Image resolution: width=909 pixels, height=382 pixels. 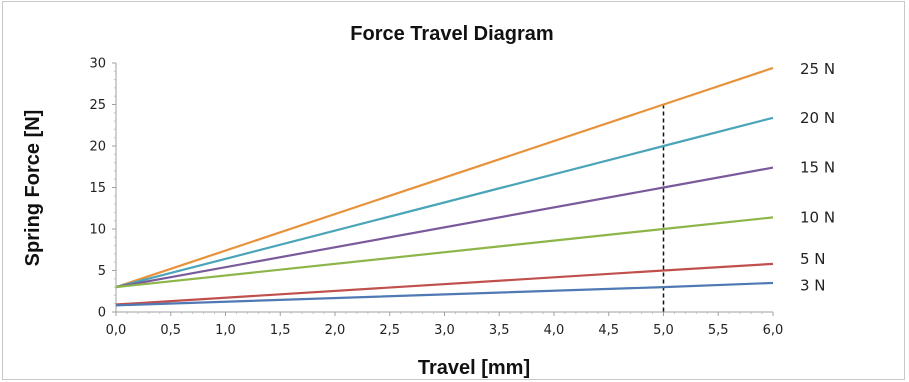 What do you see at coordinates (102, 313) in the screenshot?
I see `y-tick-label: 0` at bounding box center [102, 313].